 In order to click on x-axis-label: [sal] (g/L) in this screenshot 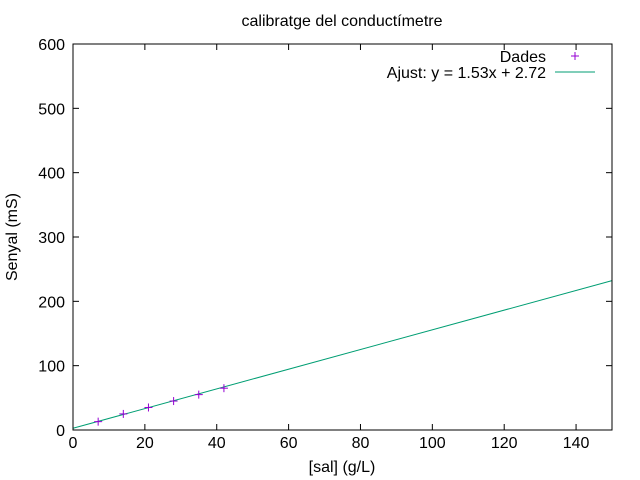, I will do `click(342, 467)`.